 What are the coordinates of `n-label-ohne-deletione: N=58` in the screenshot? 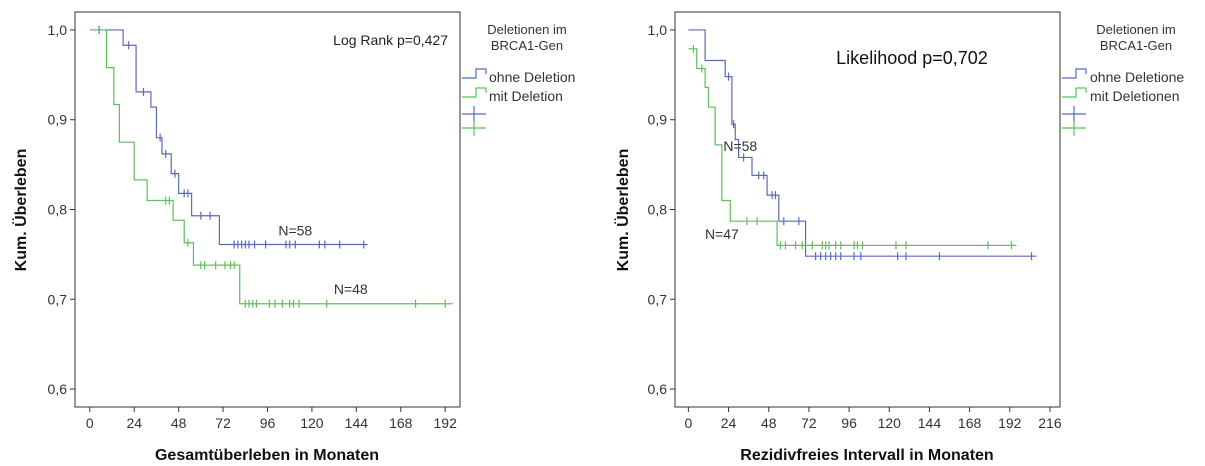 It's located at (740, 146).